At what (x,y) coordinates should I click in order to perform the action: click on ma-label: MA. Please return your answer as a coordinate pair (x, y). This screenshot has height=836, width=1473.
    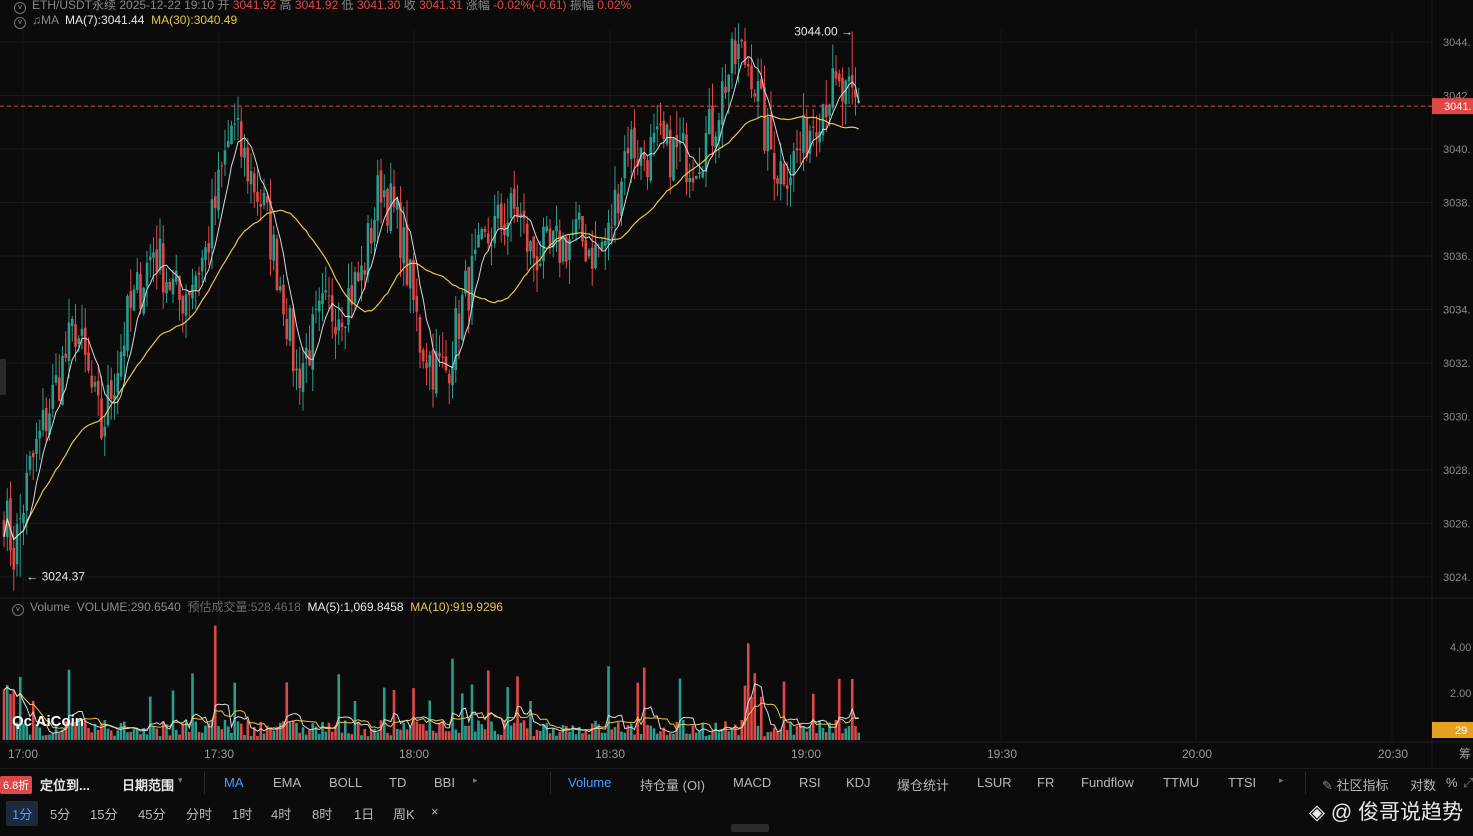
    Looking at the image, I should click on (50, 20).